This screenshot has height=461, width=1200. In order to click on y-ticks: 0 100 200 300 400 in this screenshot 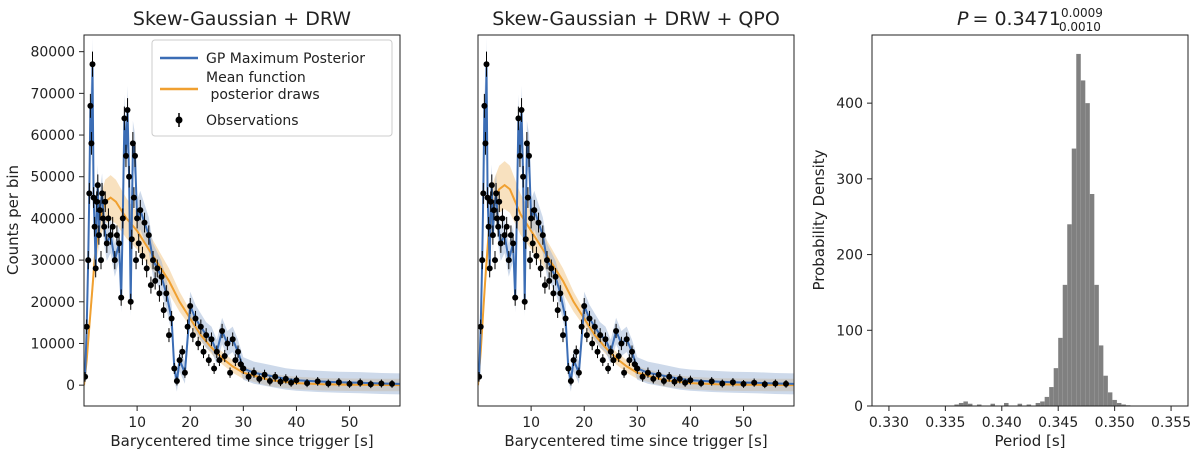, I will do `click(854, 255)`.